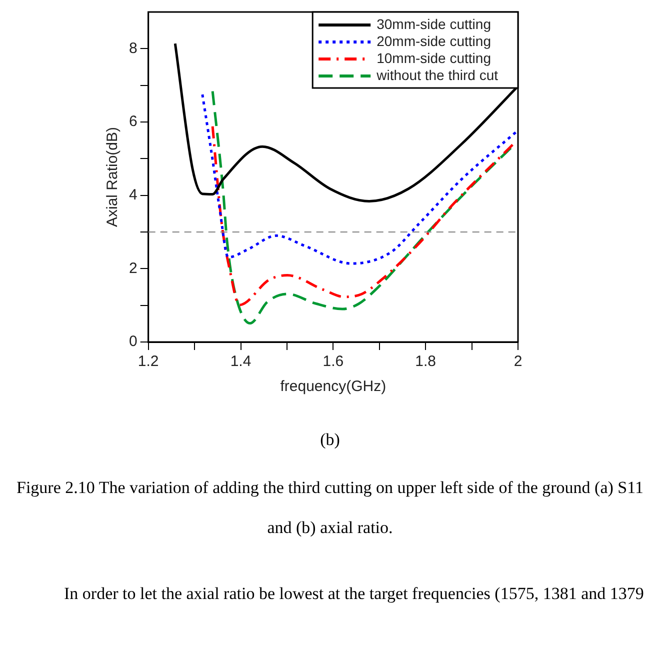 Image resolution: width=660 pixels, height=663 pixels. What do you see at coordinates (333, 387) in the screenshot?
I see `x-axis-title: frequency(GHz)` at bounding box center [333, 387].